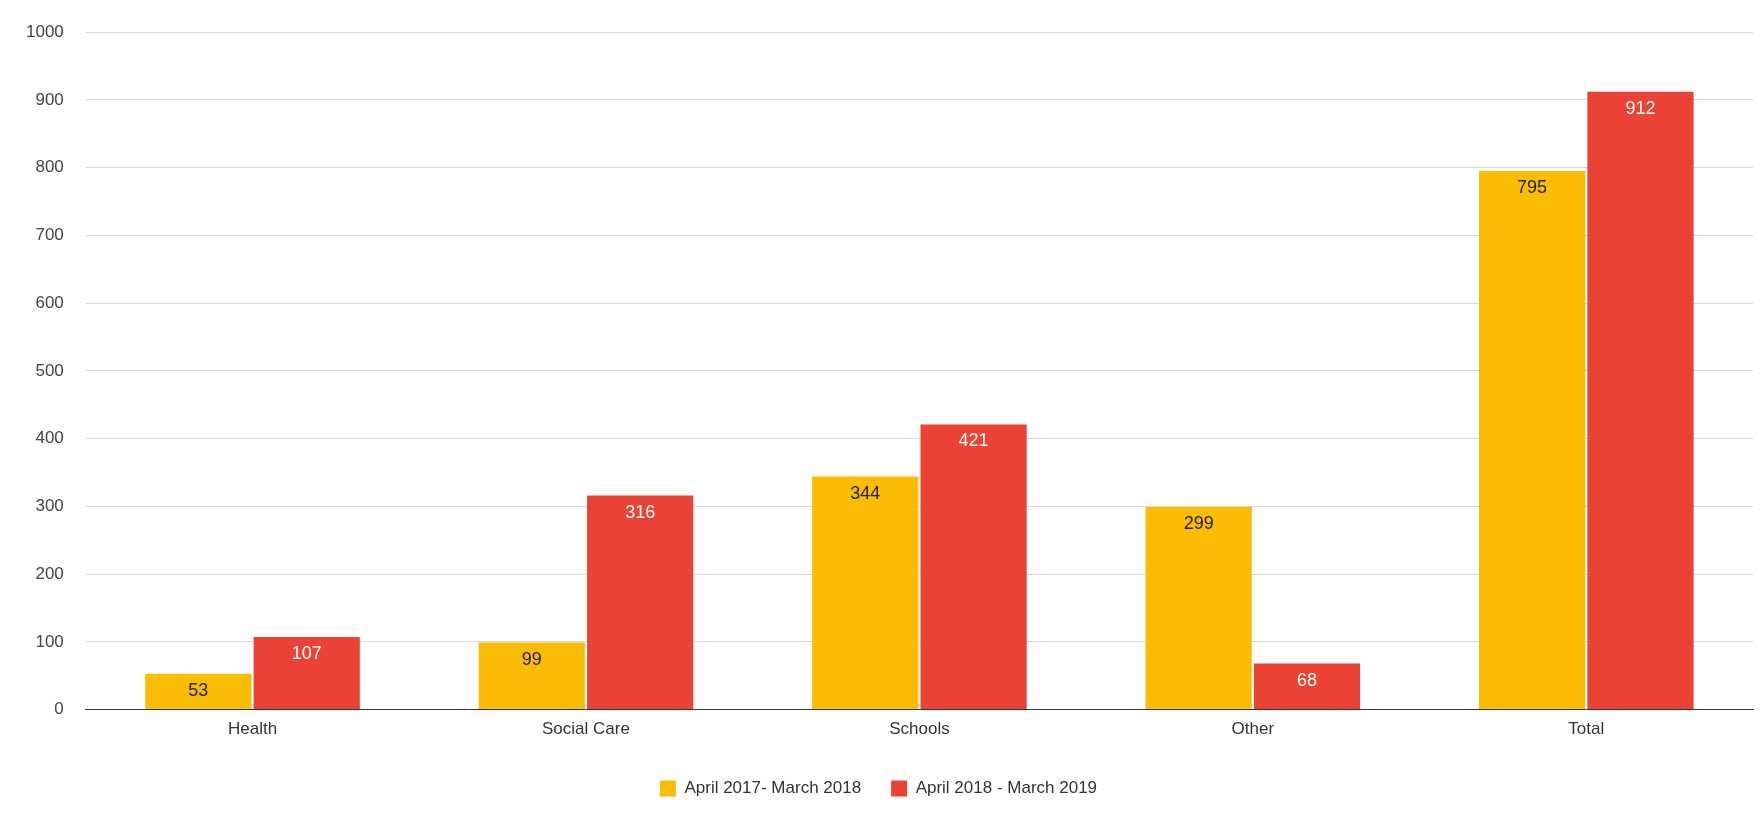 This screenshot has height=813, width=1763. Describe the element at coordinates (1532, 187) in the screenshot. I see `data-label: 795` at that location.